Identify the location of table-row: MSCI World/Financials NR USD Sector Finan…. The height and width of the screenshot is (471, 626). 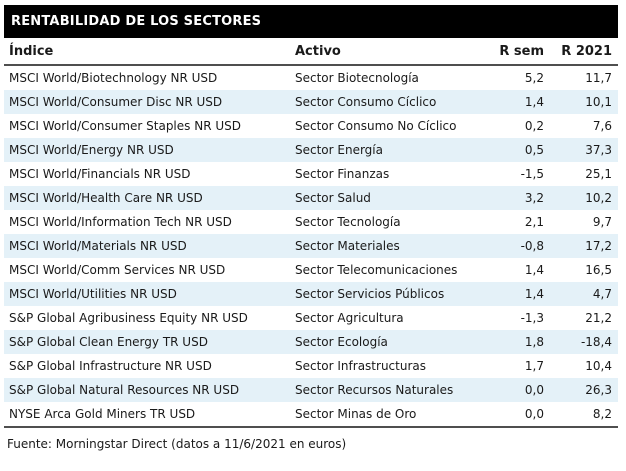
(311, 174).